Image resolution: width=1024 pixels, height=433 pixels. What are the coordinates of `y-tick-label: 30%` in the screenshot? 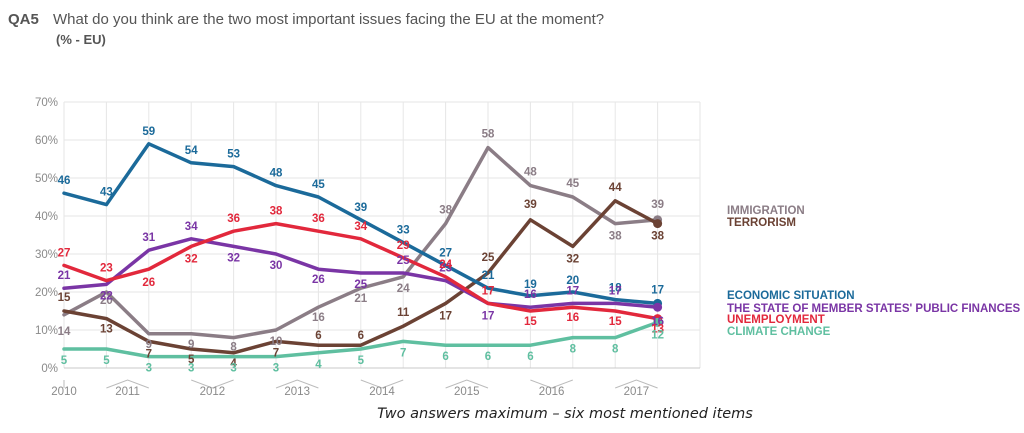 It's located at (46, 255).